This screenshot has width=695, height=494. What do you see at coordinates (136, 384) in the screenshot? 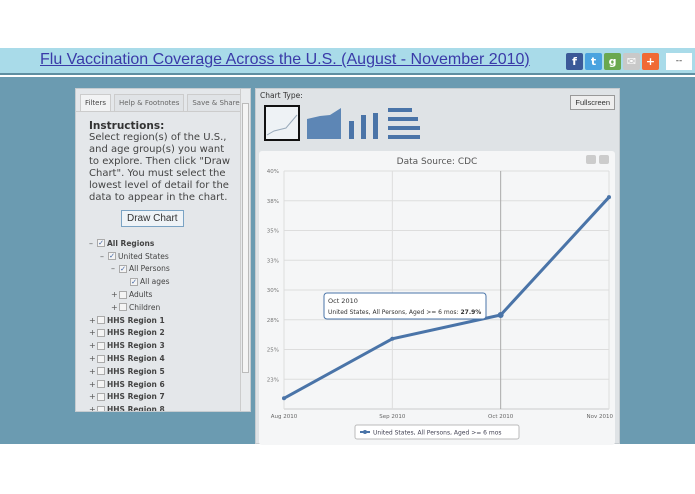
I see `tree-node-label: HHS Region 6` at bounding box center [136, 384].